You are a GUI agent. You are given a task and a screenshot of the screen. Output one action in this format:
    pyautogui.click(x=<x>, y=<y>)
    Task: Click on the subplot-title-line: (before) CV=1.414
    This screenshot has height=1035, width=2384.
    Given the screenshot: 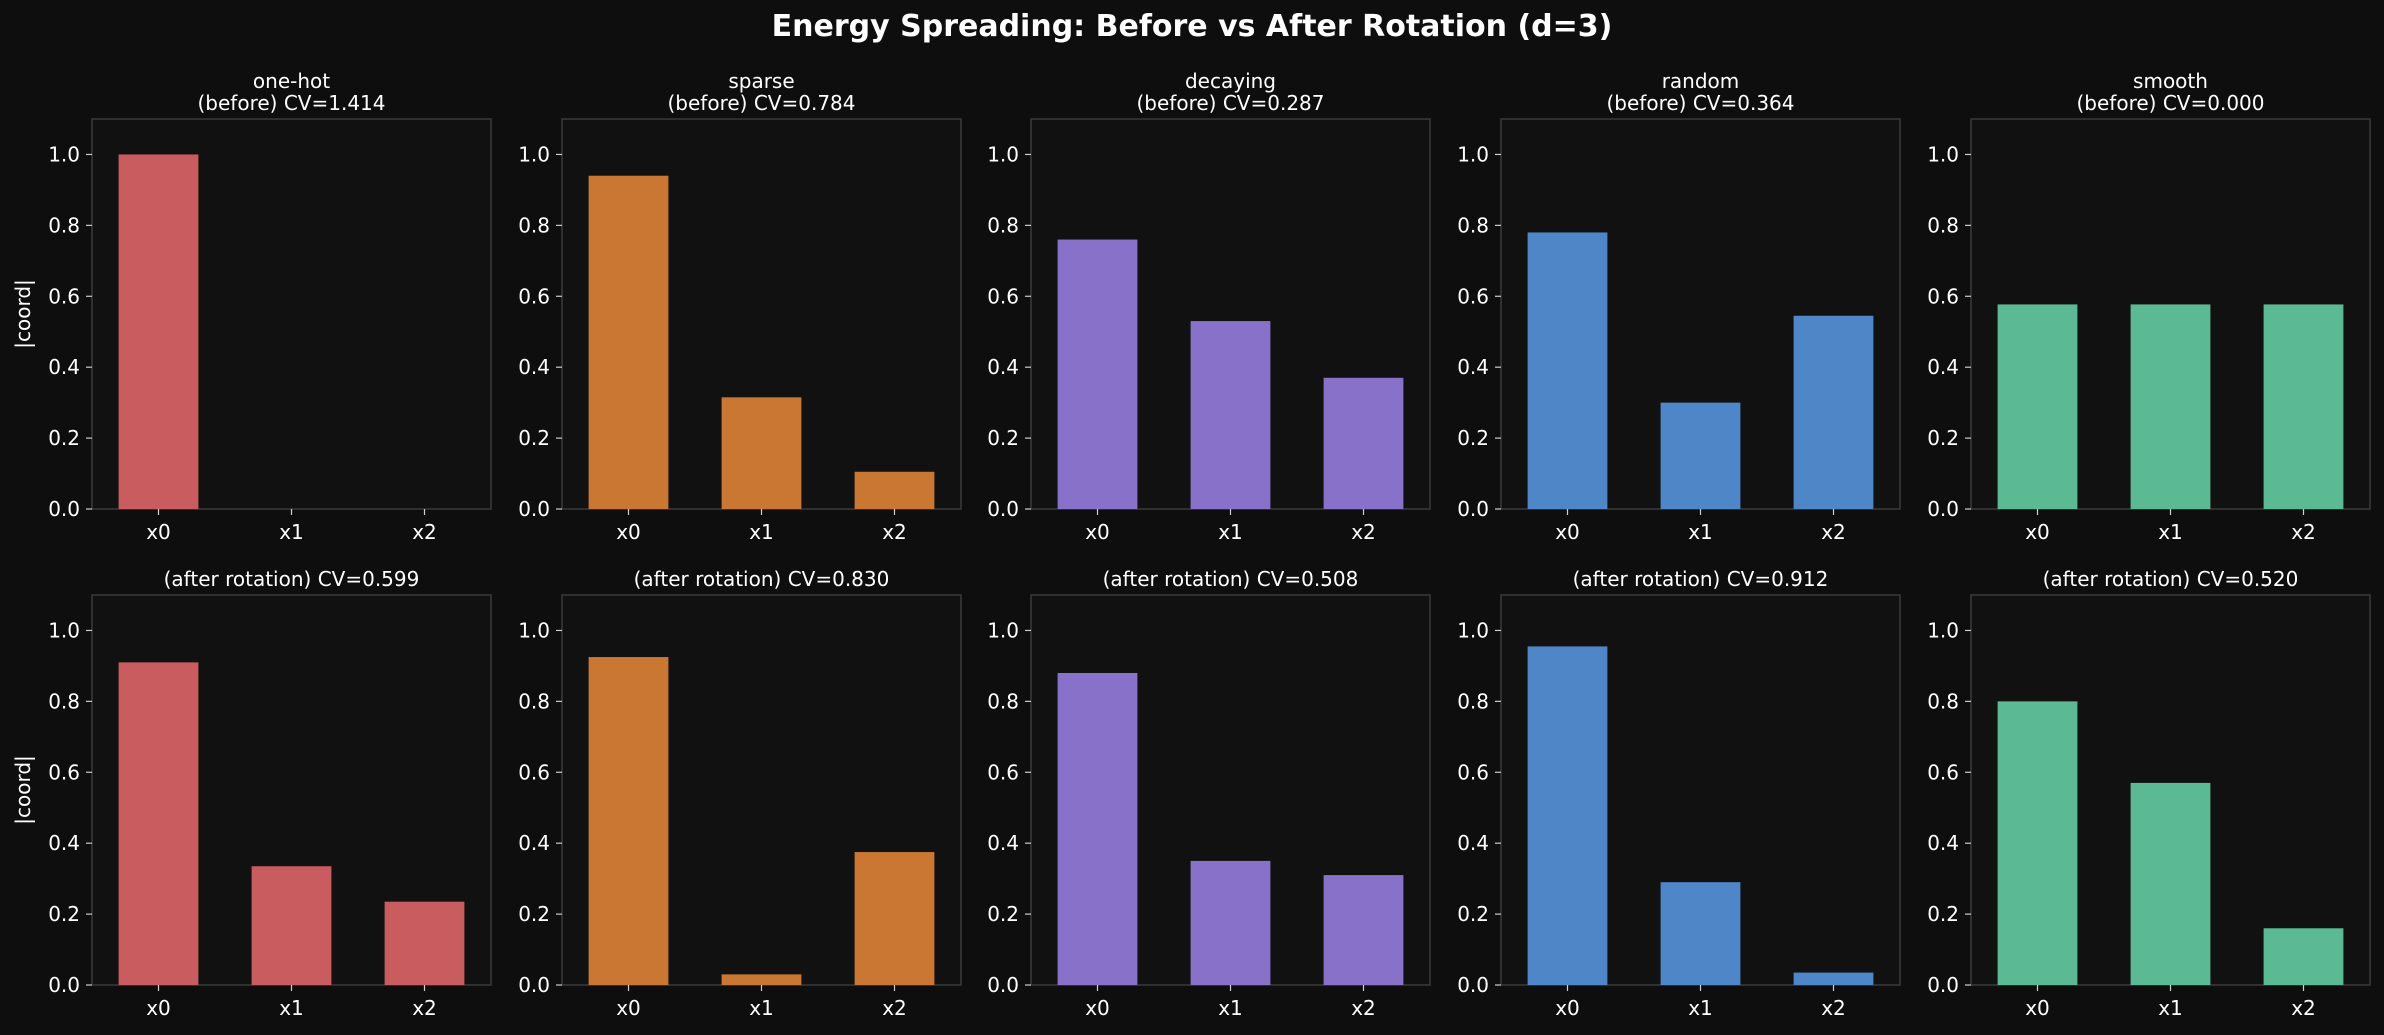 What is the action you would take?
    pyautogui.click(x=292, y=103)
    